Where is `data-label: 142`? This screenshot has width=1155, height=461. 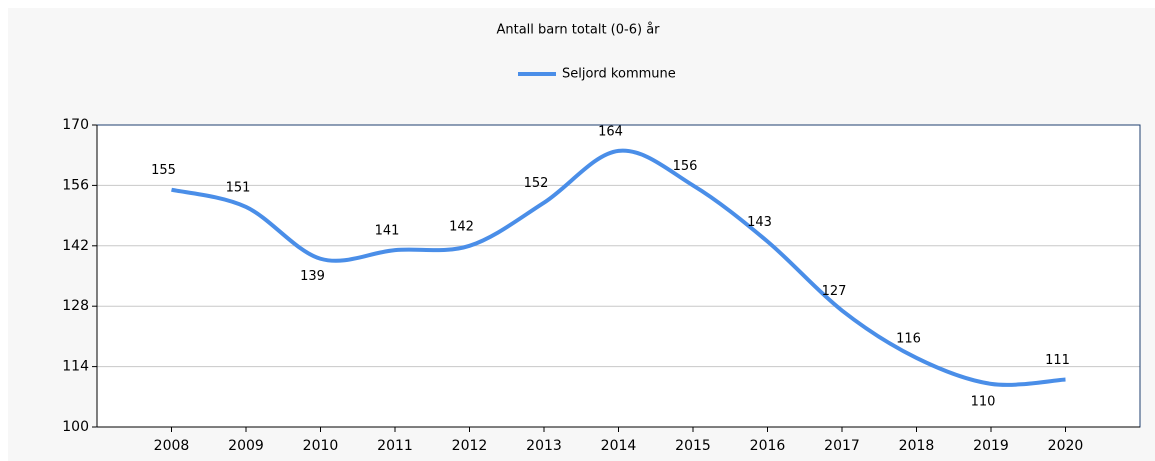
data-label: 142 is located at coordinates (461, 226).